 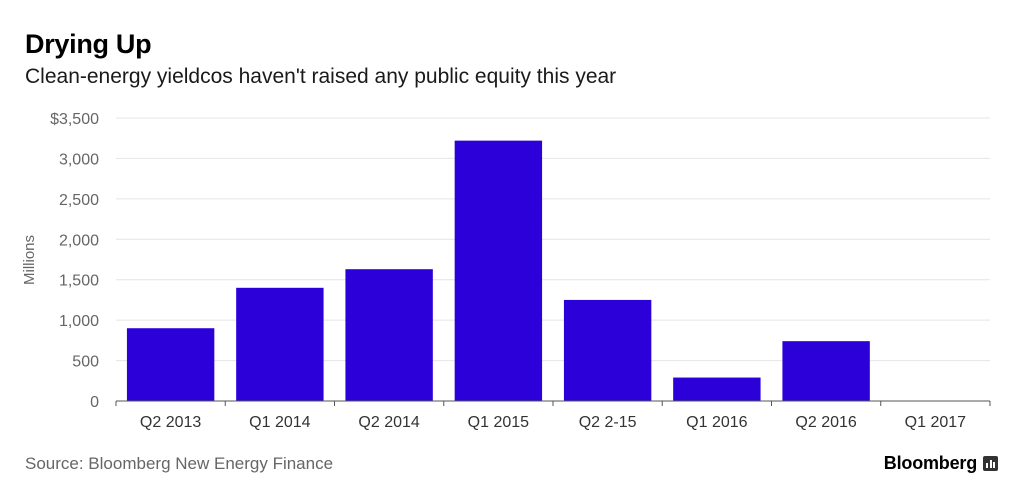 I want to click on chart-title: Drying Up, so click(x=88, y=44).